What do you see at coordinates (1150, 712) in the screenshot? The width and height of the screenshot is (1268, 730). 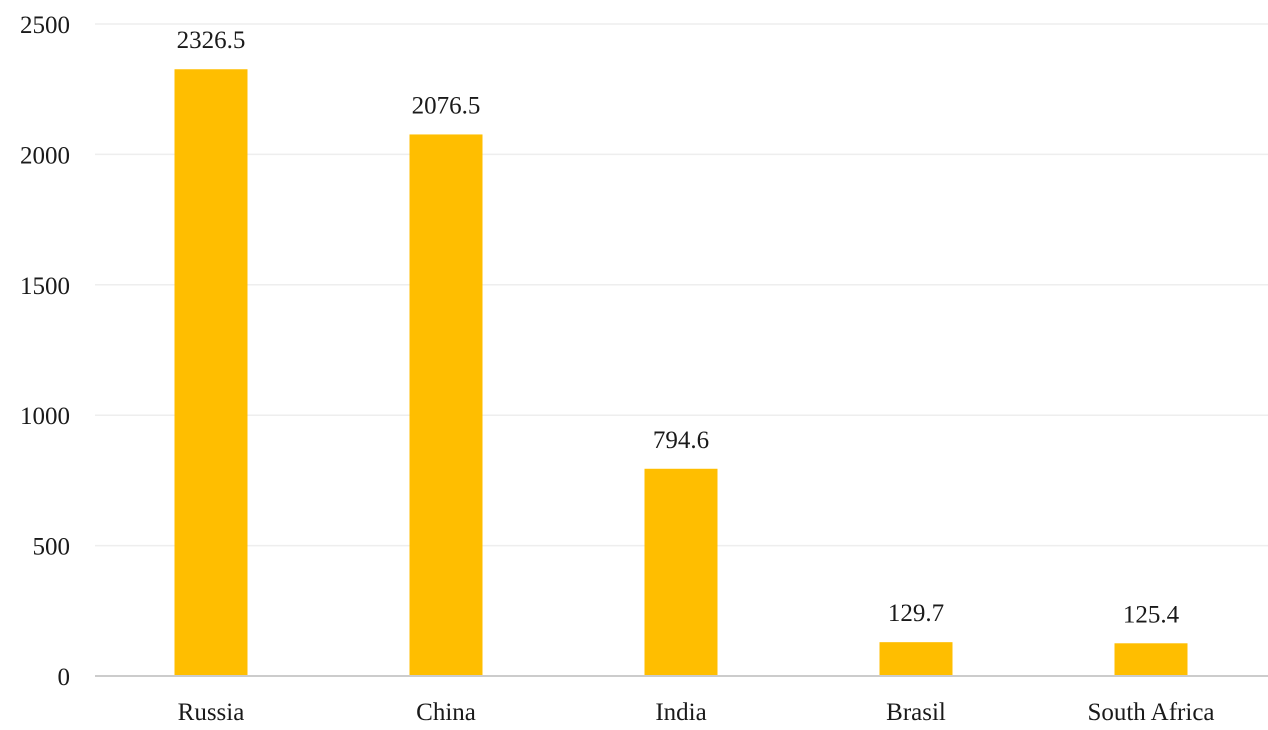 I see `x-tick-label: South Africa` at bounding box center [1150, 712].